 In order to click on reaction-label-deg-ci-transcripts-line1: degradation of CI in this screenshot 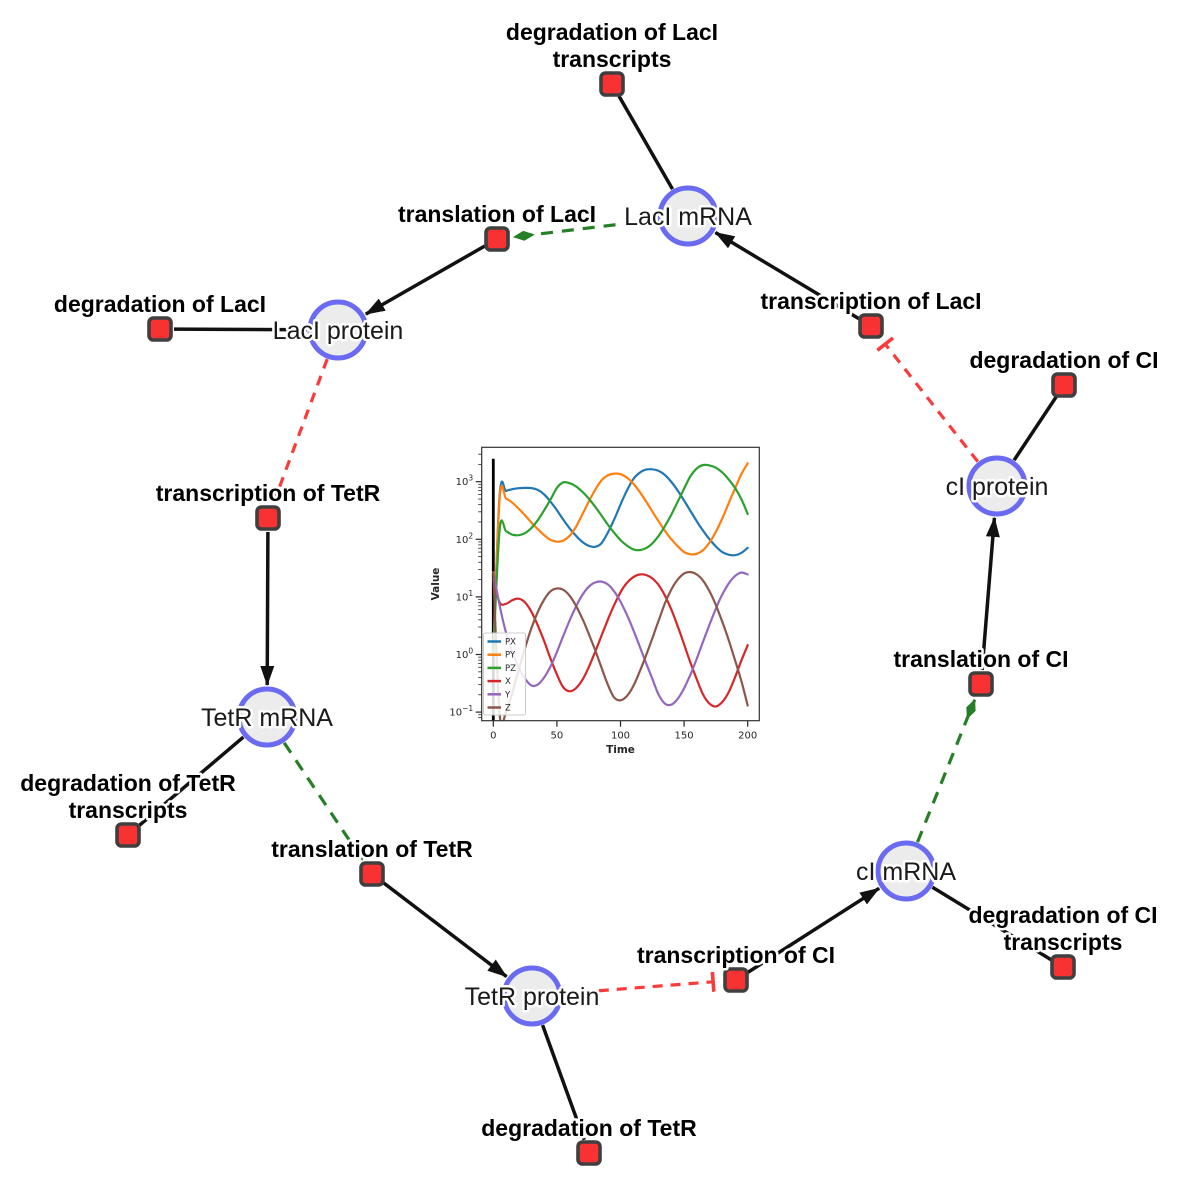, I will do `click(1062, 915)`.